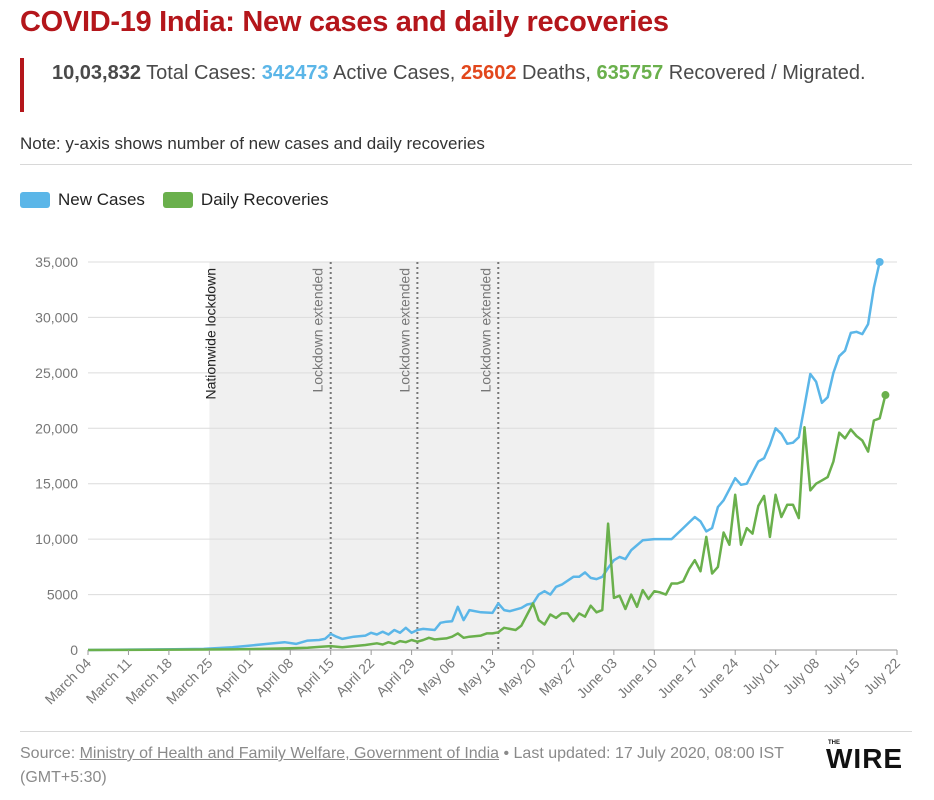 This screenshot has height=800, width=934. I want to click on the-wire-logo: THE WIRE, so click(871, 758).